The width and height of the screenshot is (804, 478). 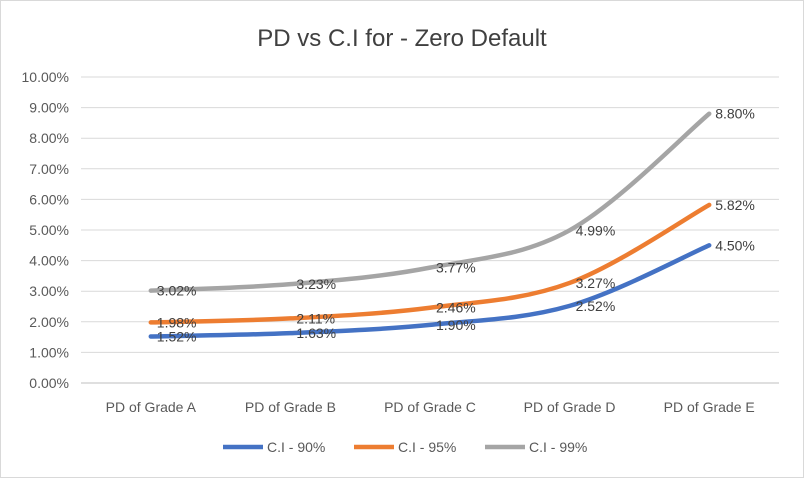 What do you see at coordinates (709, 407) in the screenshot?
I see `x-tick-label: PD of Grade E` at bounding box center [709, 407].